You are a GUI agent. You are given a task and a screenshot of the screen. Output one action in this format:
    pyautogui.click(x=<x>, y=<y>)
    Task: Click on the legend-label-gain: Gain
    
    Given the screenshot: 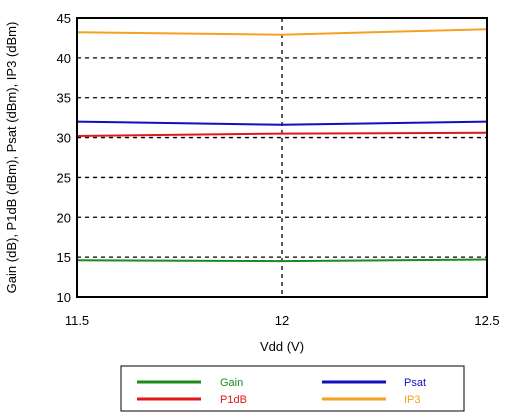 What is the action you would take?
    pyautogui.click(x=231, y=383)
    